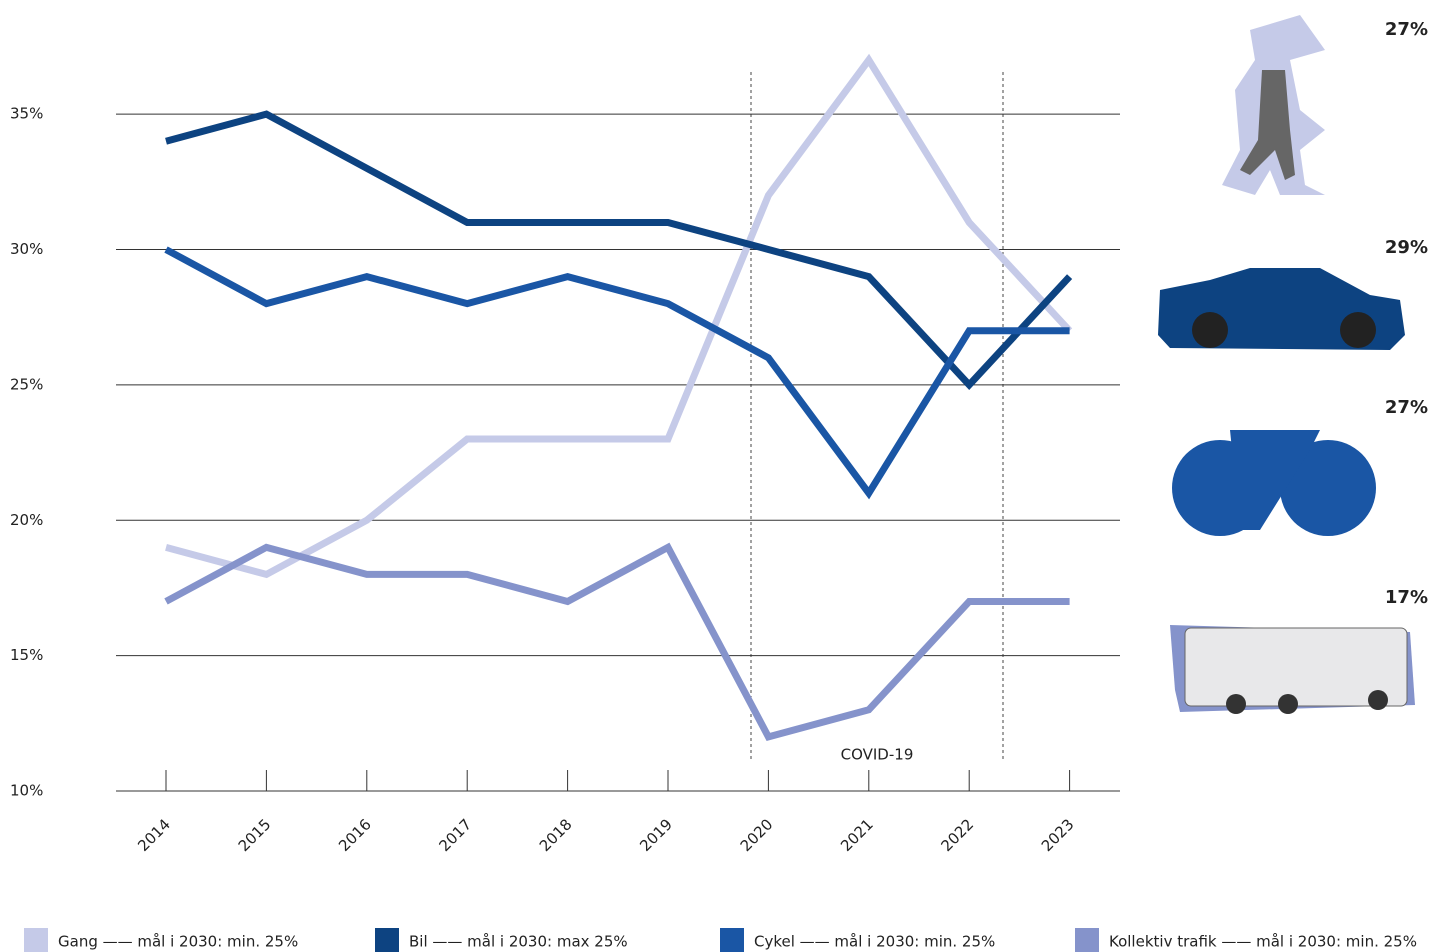  Describe the element at coordinates (455, 835) in the screenshot. I see `x-tick-label: 2017` at that location.